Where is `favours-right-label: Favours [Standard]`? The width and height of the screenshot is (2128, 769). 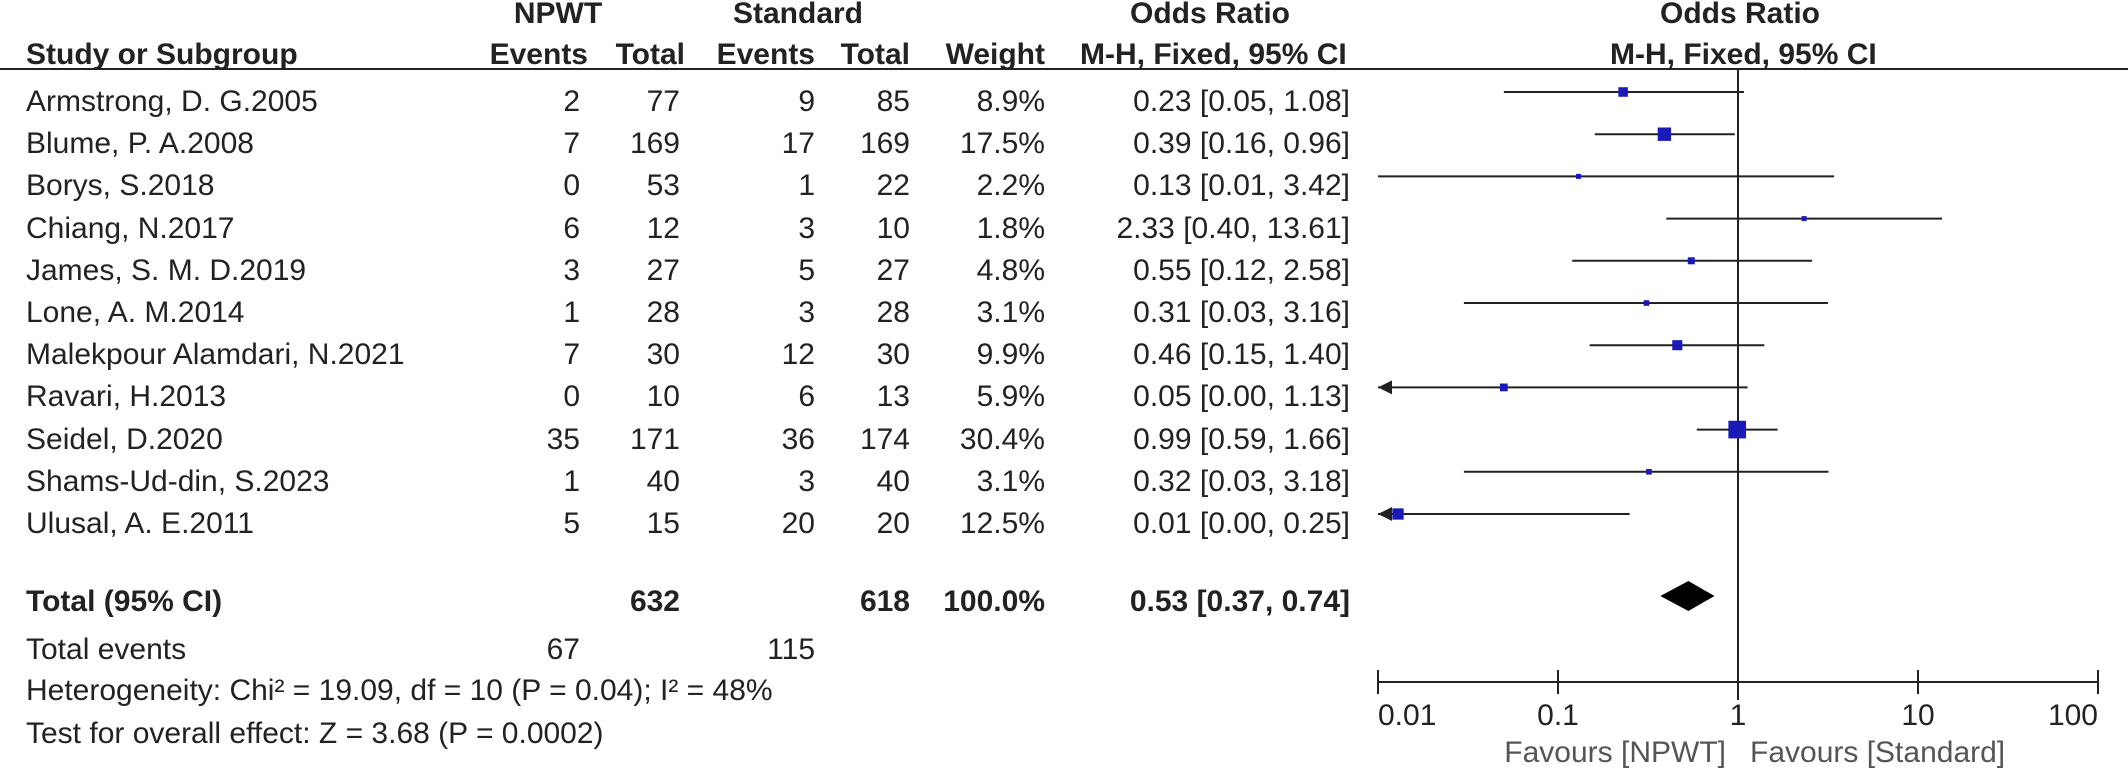
favours-right-label: Favours [Standard] is located at coordinates (1877, 752).